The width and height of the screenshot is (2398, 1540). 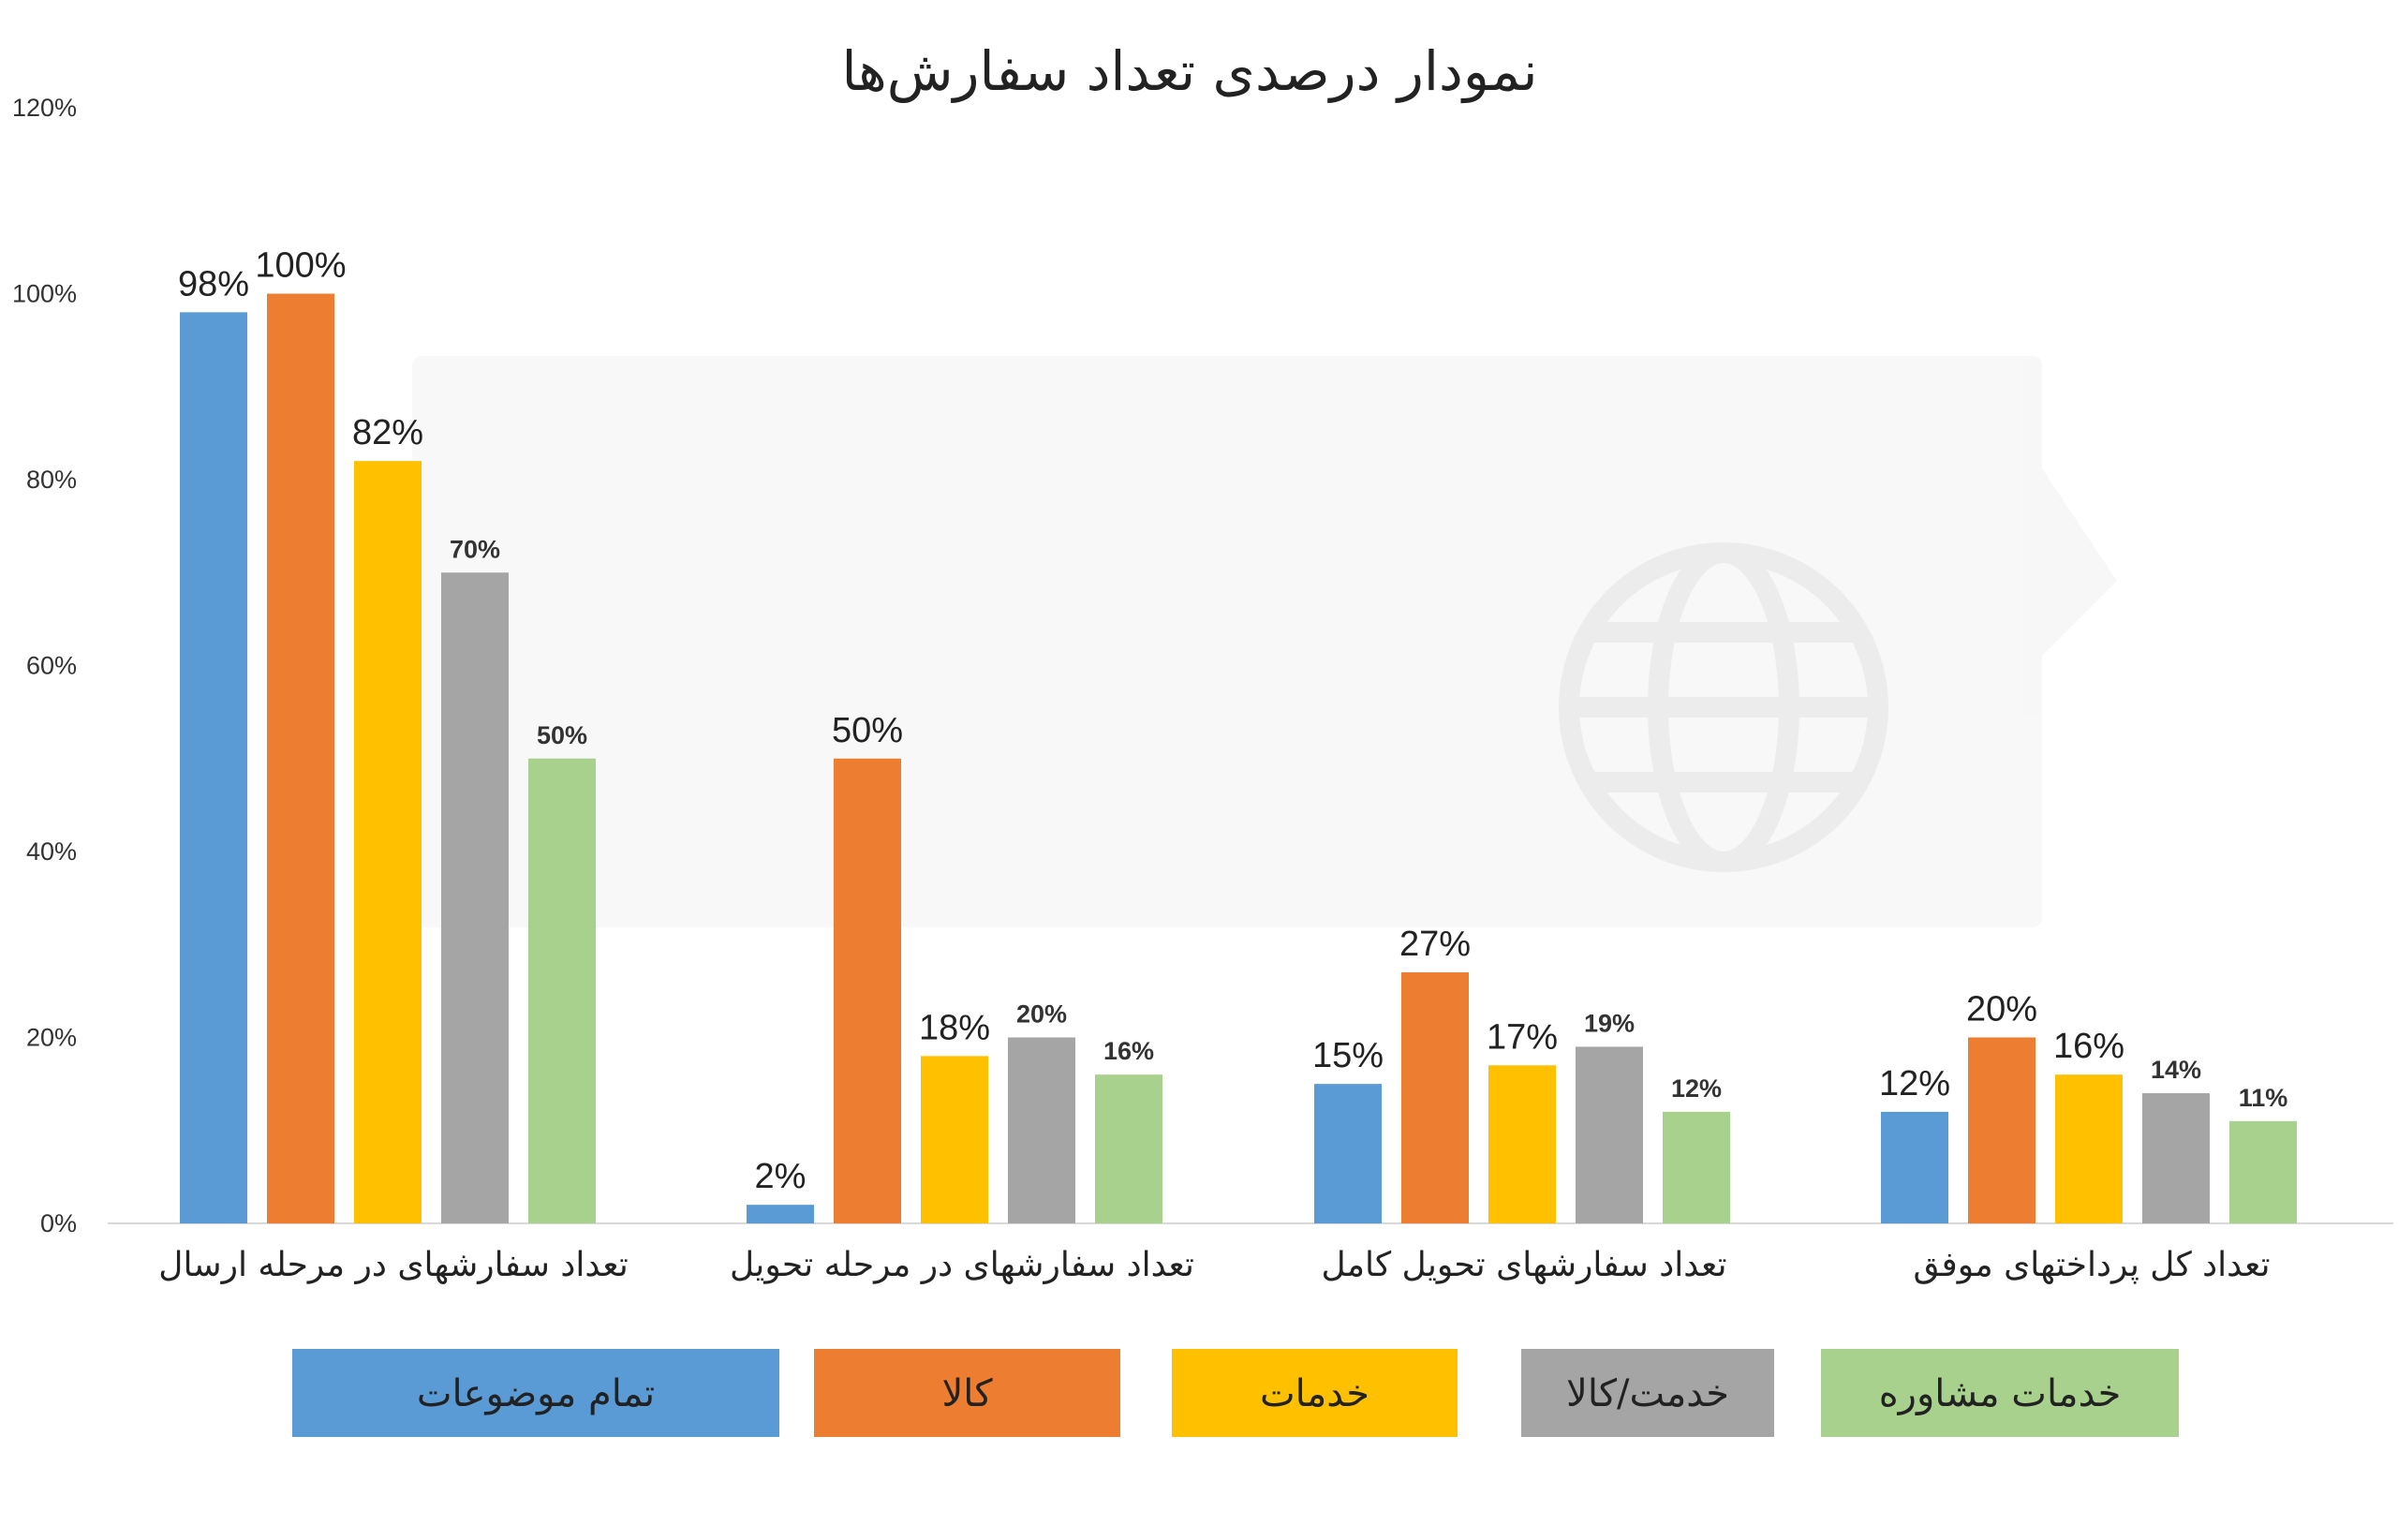 I want to click on y-tick-label: 120%, so click(x=44, y=108).